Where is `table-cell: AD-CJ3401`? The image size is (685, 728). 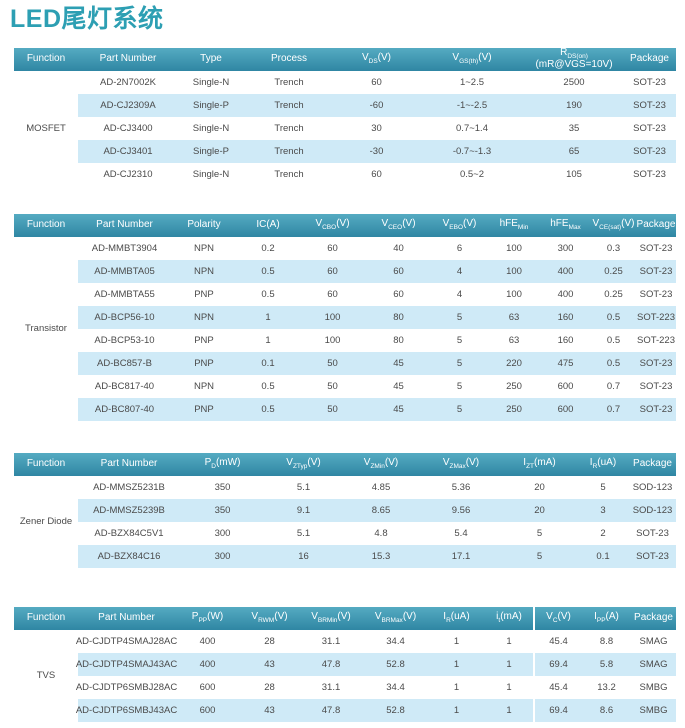
table-cell: AD-CJ3401 is located at coordinates (128, 151).